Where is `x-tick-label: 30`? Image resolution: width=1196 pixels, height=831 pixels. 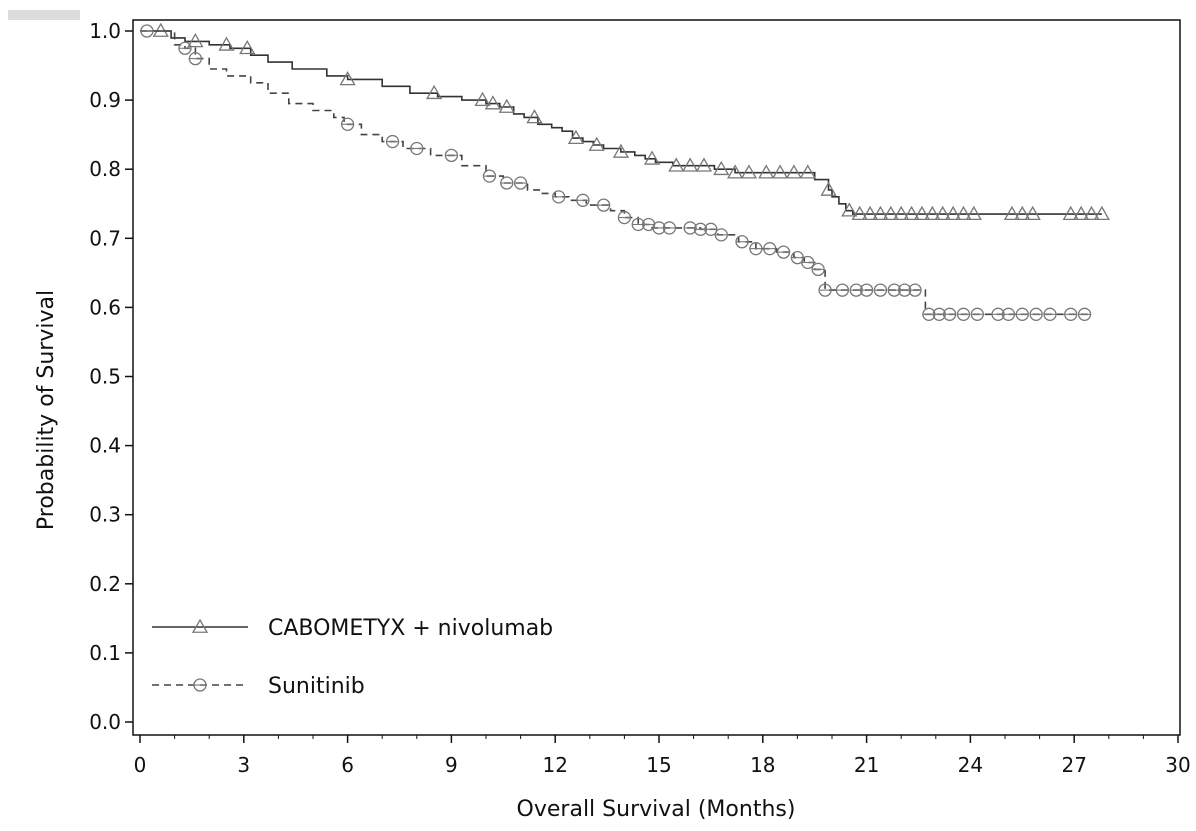 x-tick-label: 30 is located at coordinates (1177, 765).